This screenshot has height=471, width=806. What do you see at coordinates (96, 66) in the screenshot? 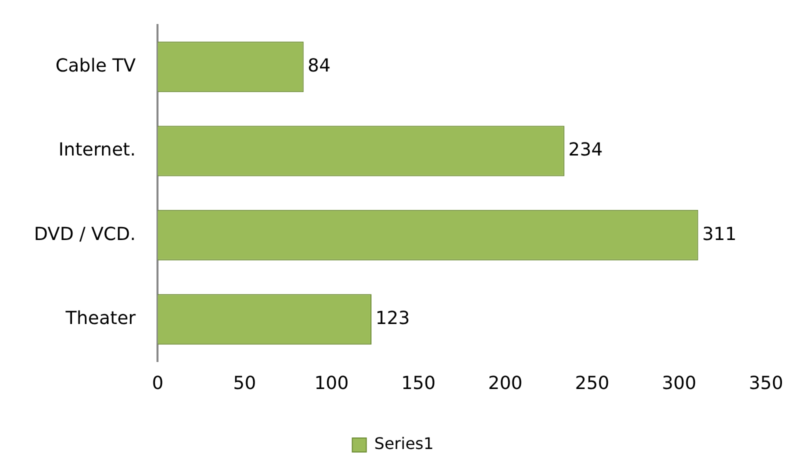
I see `y-tick-label: Cable TV` at bounding box center [96, 66].